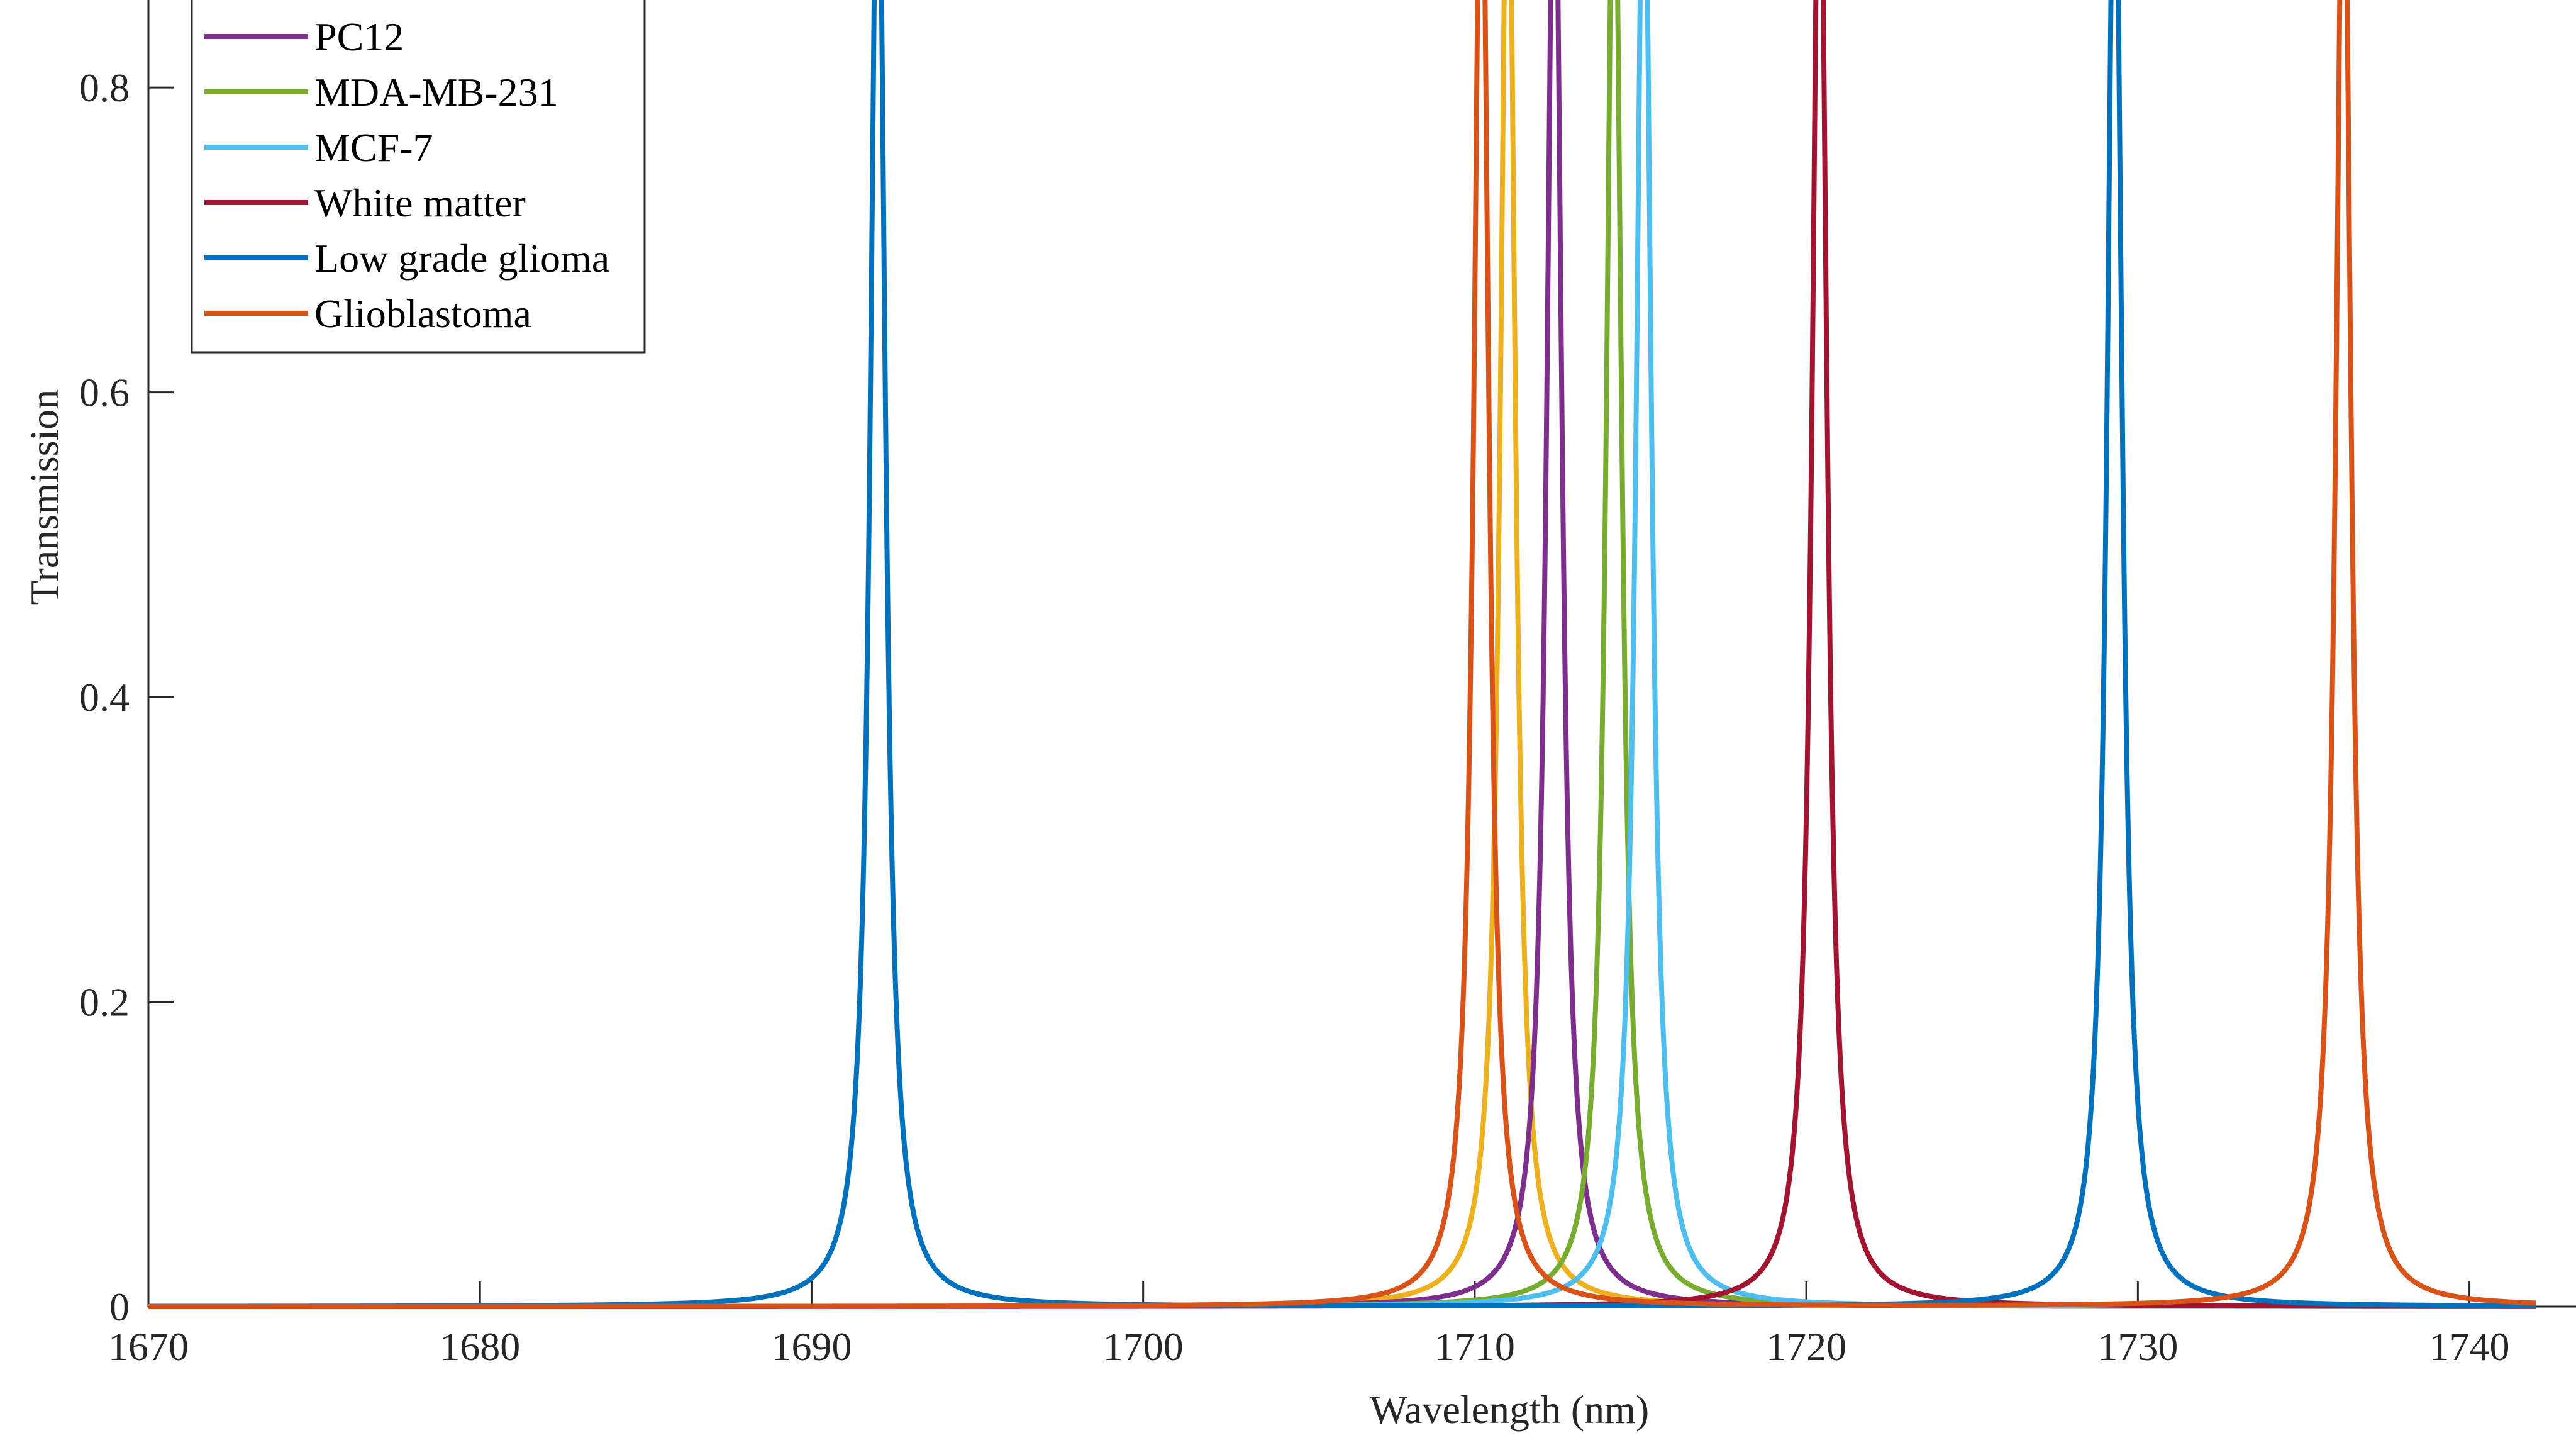  I want to click on y-axis-title: Transmission, so click(44, 497).